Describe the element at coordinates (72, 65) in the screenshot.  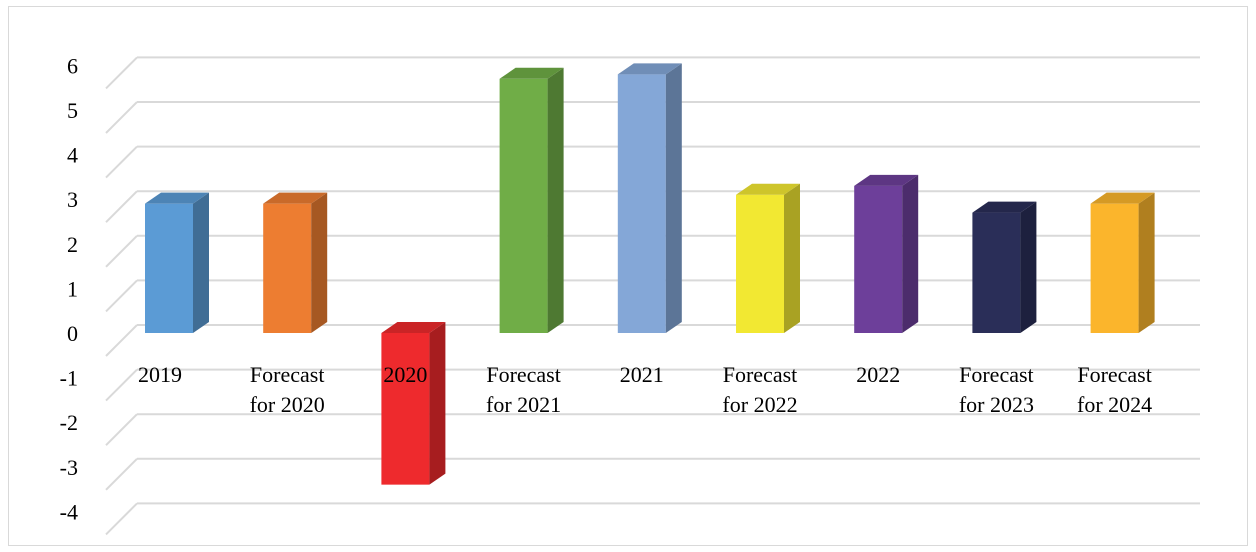
I see `y-tick-label: 6` at that location.